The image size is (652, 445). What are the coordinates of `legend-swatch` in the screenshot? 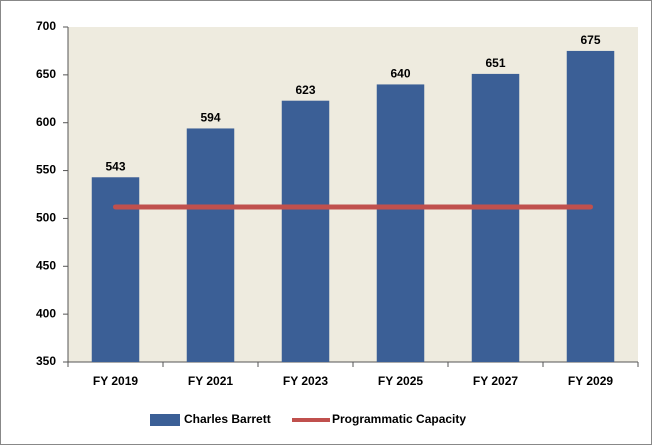 It's located at (165, 420).